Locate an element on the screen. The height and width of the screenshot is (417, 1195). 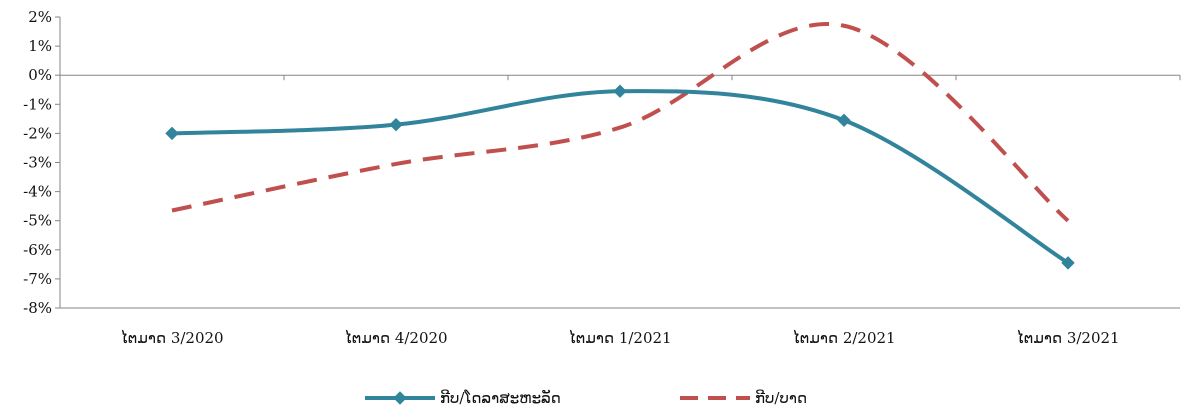
x-tick-label: ໄຕມາດ 3/2021 is located at coordinates (1067, 338).